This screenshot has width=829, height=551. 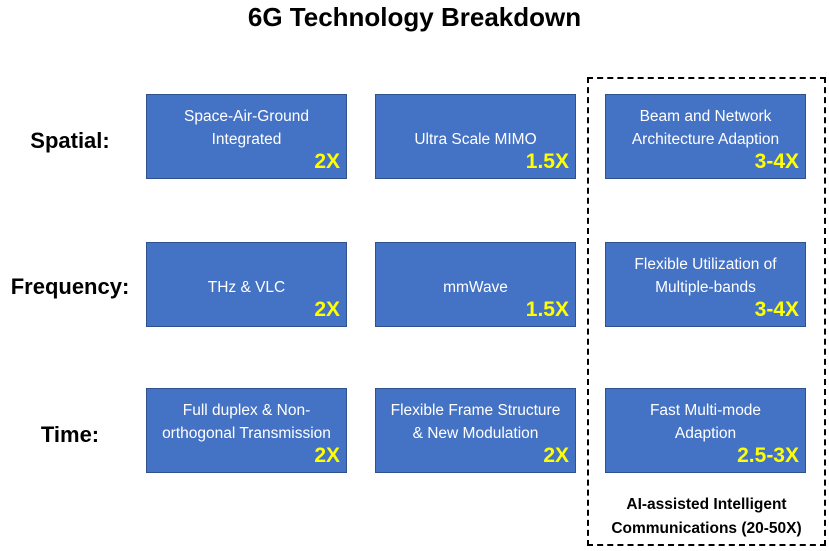 I want to click on tech-box-text: Flexible Utilization of Multiple-bands, so click(x=705, y=276).